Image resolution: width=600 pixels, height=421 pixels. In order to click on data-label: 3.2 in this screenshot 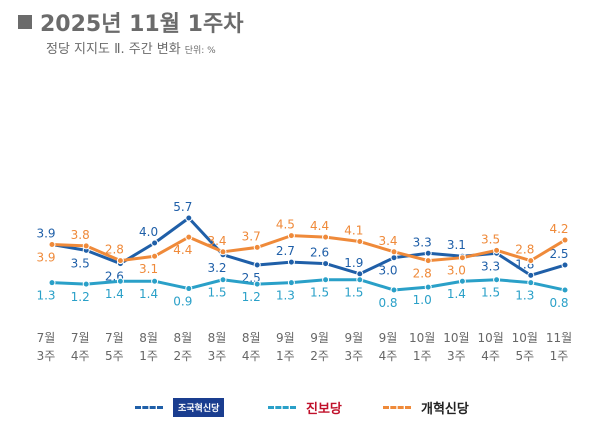, I will do `click(216, 268)`.